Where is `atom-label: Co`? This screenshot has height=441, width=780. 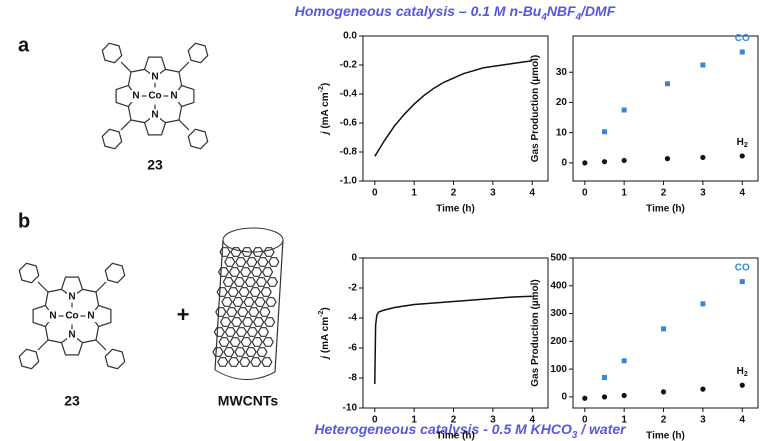
atom-label: Co is located at coordinates (154, 96).